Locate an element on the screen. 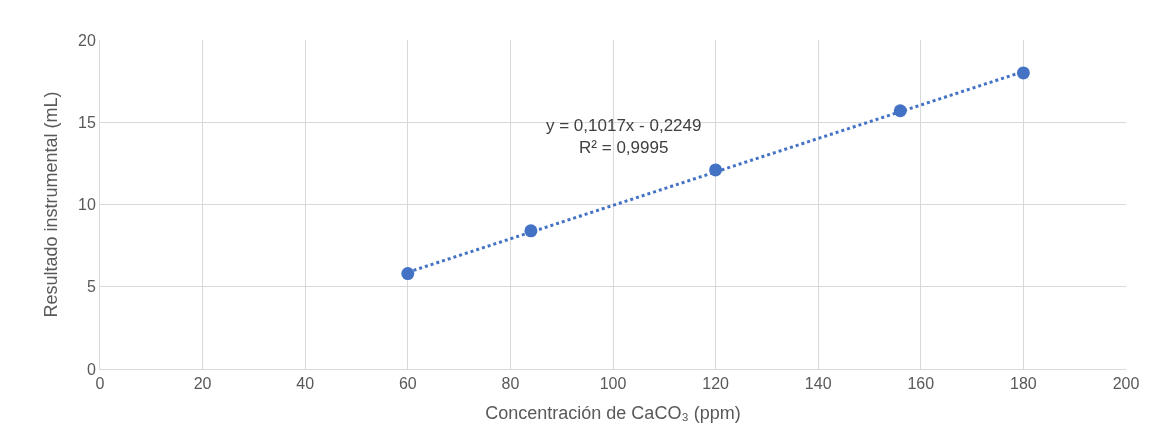 This screenshot has width=1160, height=444. x-tick-label: 100 is located at coordinates (613, 384).